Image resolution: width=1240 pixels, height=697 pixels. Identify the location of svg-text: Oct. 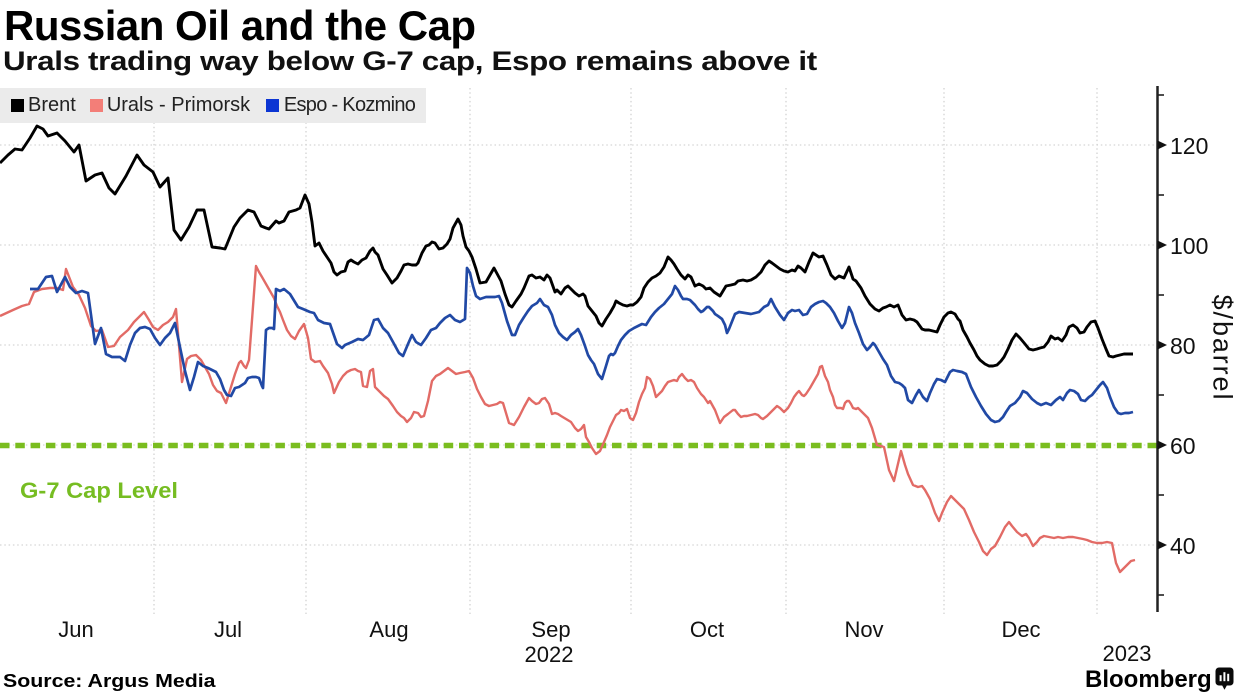
(707, 629).